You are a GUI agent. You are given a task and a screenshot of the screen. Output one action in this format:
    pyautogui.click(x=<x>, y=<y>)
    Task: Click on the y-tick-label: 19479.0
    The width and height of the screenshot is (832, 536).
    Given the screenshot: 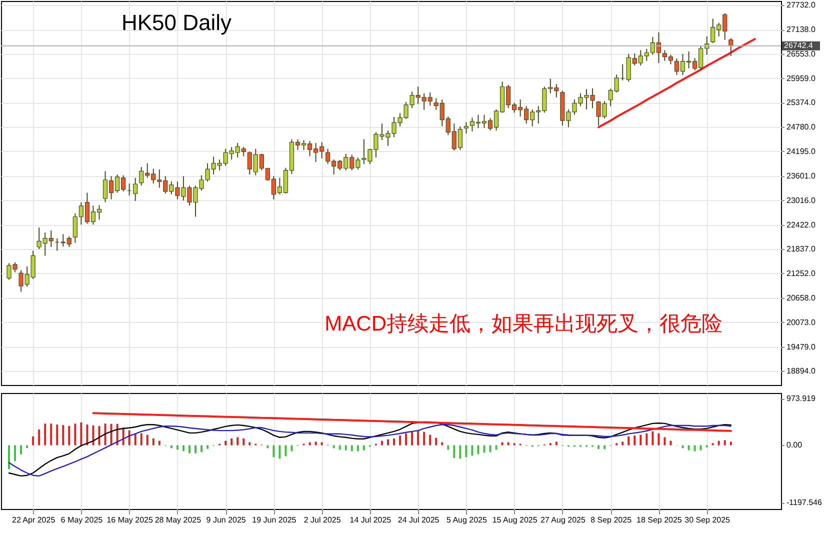 What is the action you would take?
    pyautogui.click(x=801, y=347)
    